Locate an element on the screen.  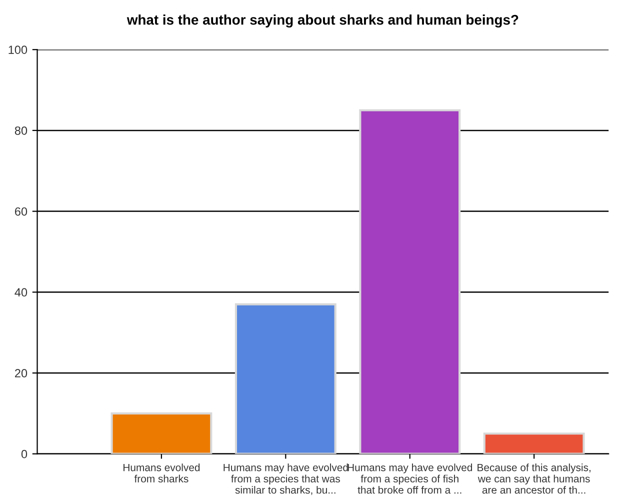
y-tick-label: 60 is located at coordinates (21, 211).